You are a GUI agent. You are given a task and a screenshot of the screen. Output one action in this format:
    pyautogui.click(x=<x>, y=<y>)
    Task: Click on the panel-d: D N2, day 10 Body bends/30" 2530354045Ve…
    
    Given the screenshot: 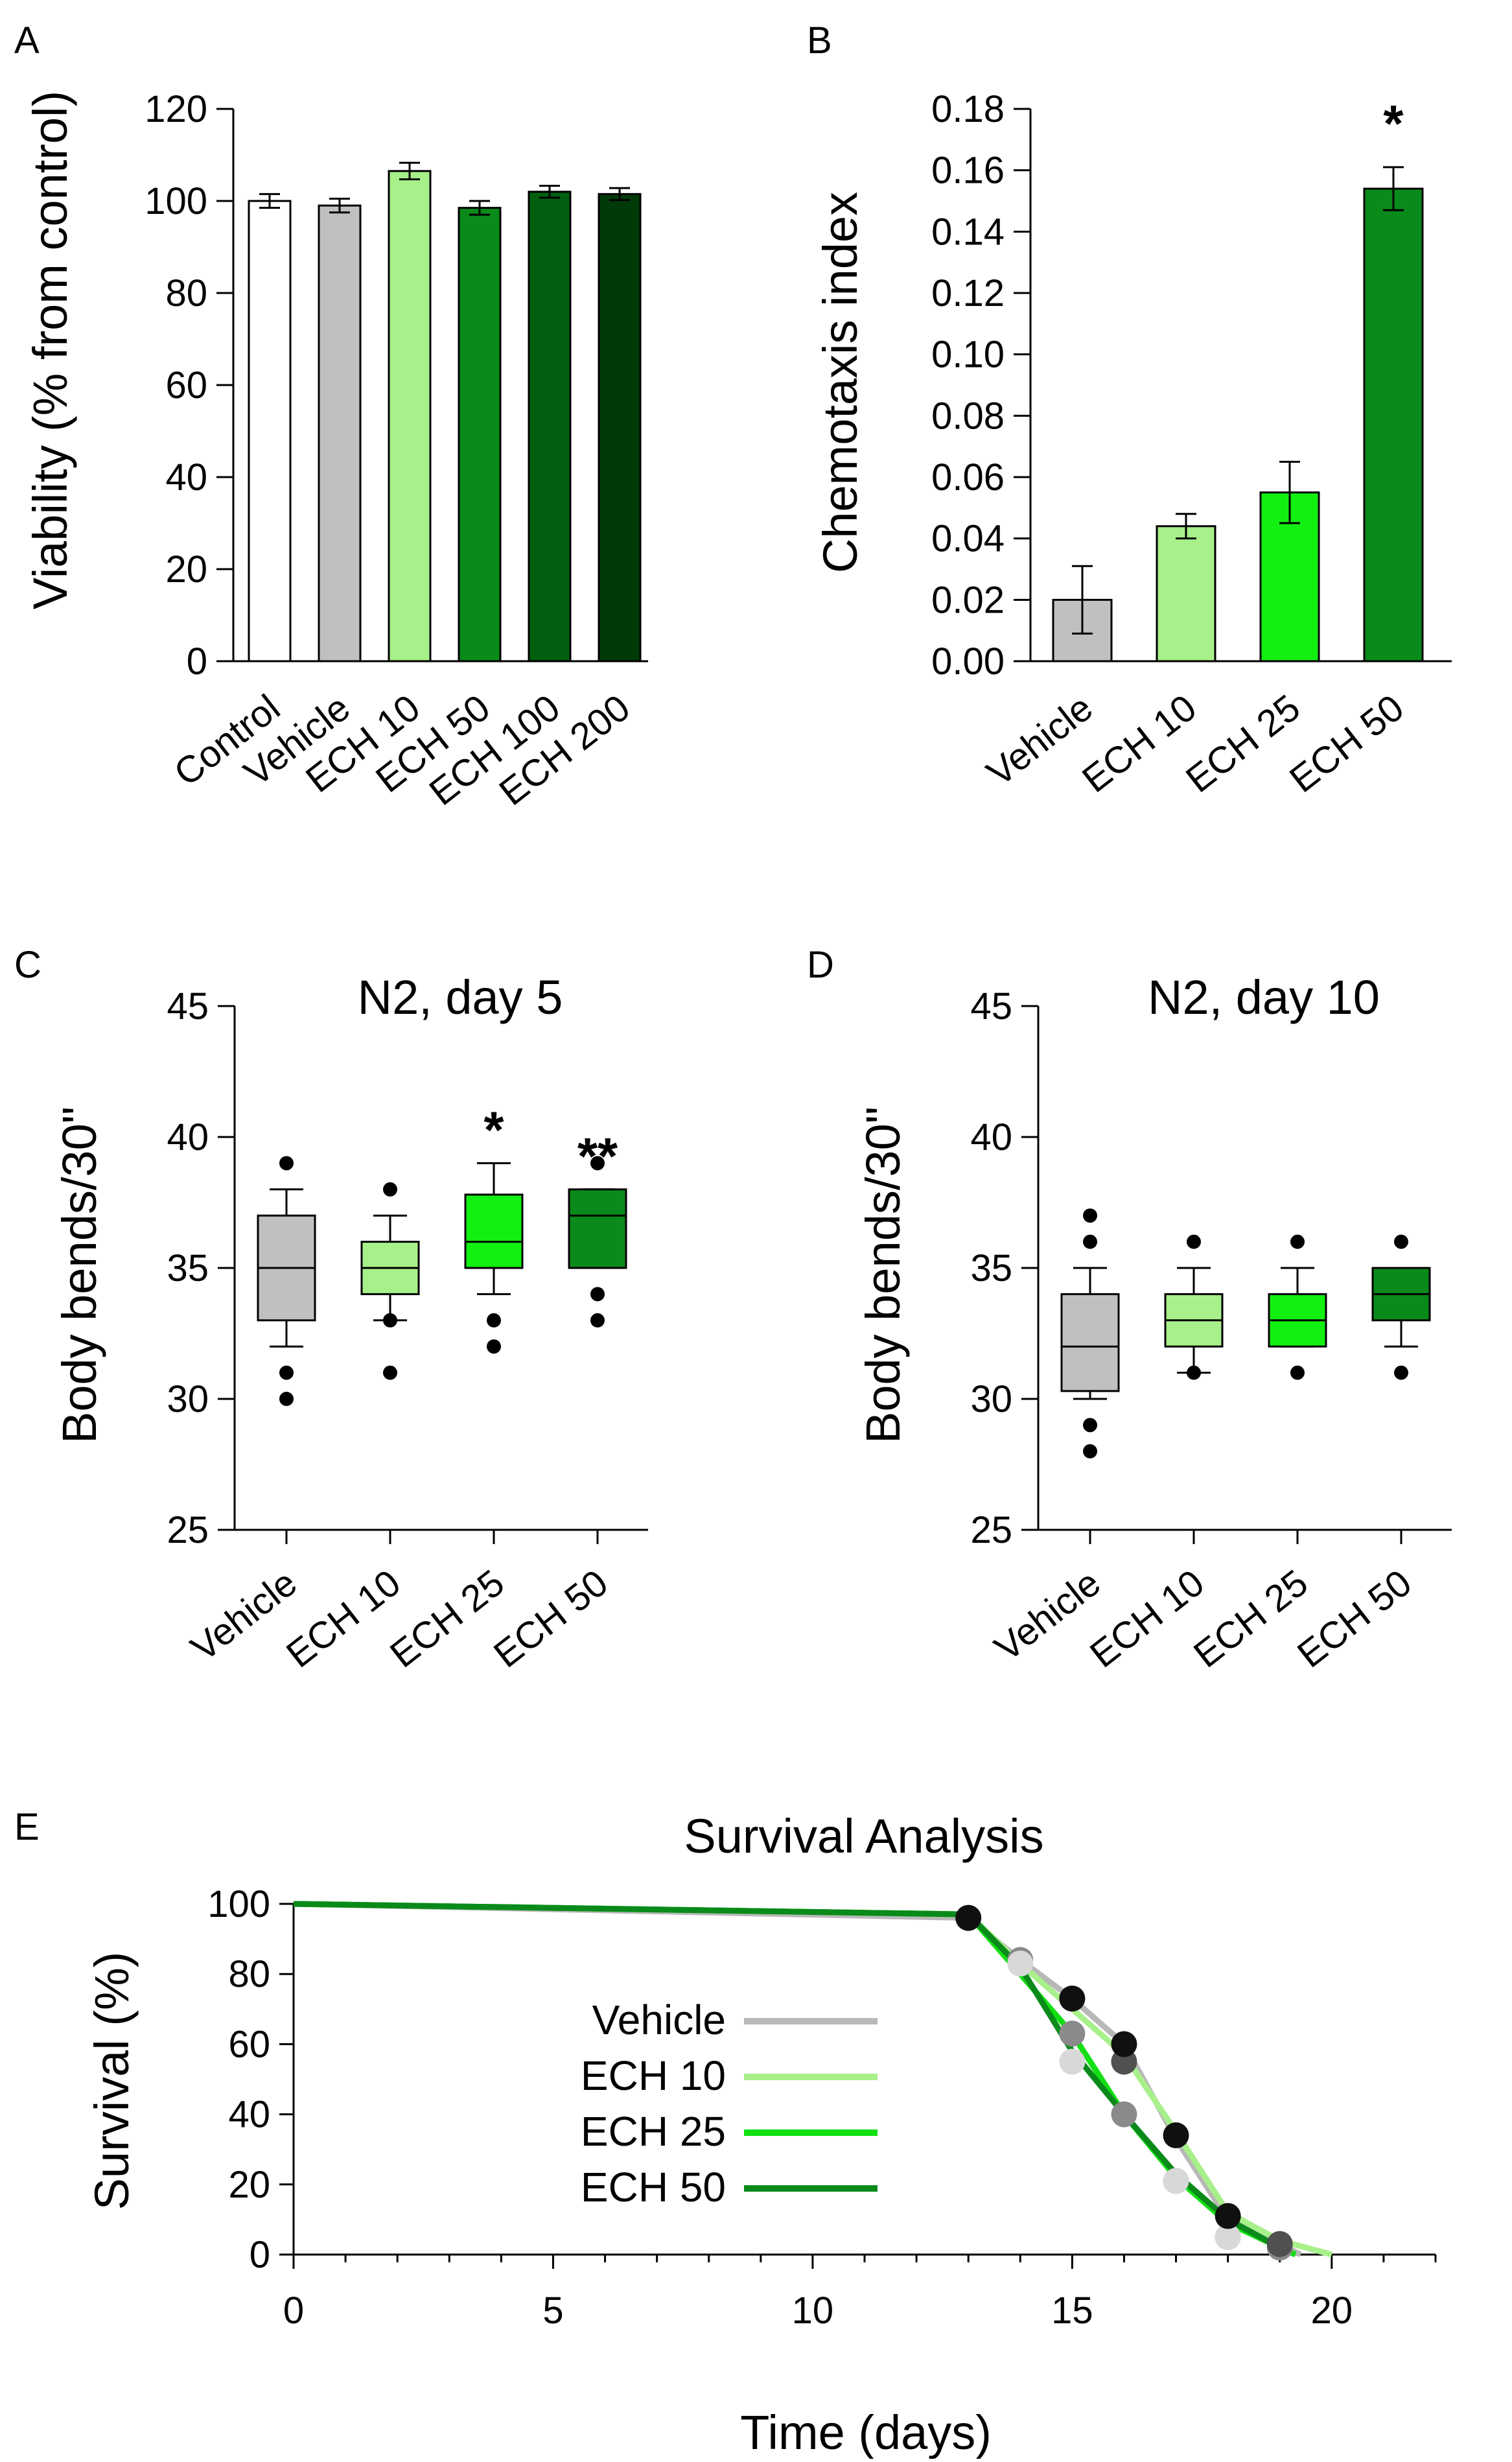 What is the action you would take?
    pyautogui.click(x=1129, y=1310)
    